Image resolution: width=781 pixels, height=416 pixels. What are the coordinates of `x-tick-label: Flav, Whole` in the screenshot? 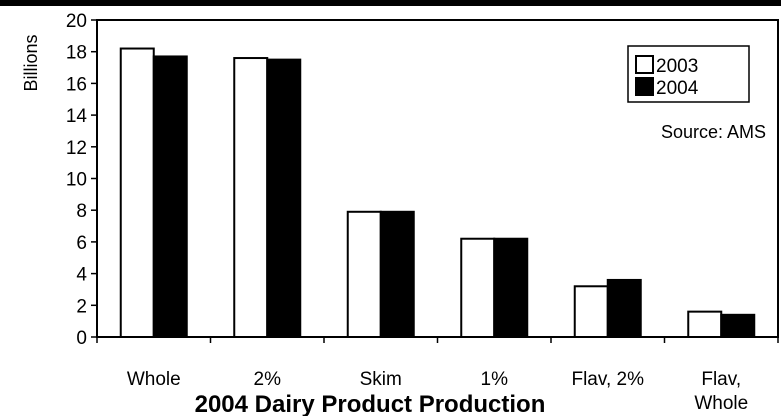 It's located at (721, 391).